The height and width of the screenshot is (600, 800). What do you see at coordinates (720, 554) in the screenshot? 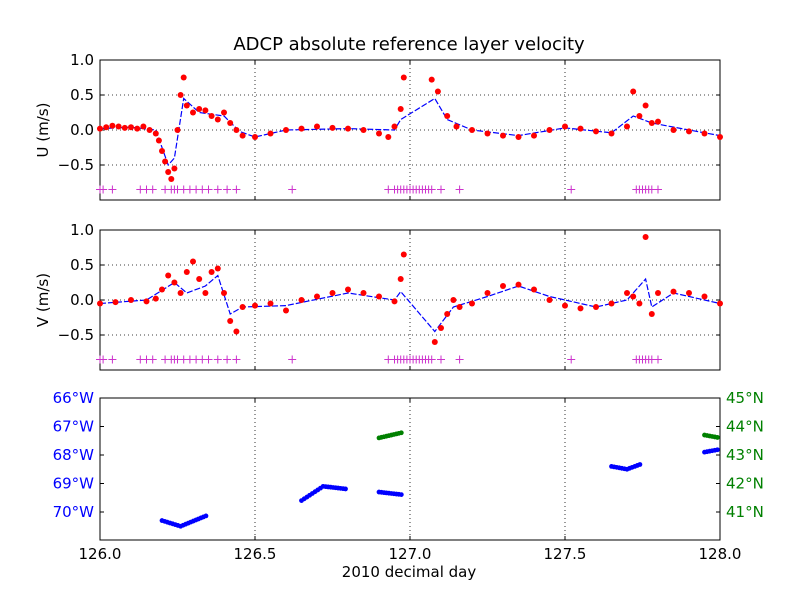
I see `x-tick-label: 128.0` at bounding box center [720, 554].